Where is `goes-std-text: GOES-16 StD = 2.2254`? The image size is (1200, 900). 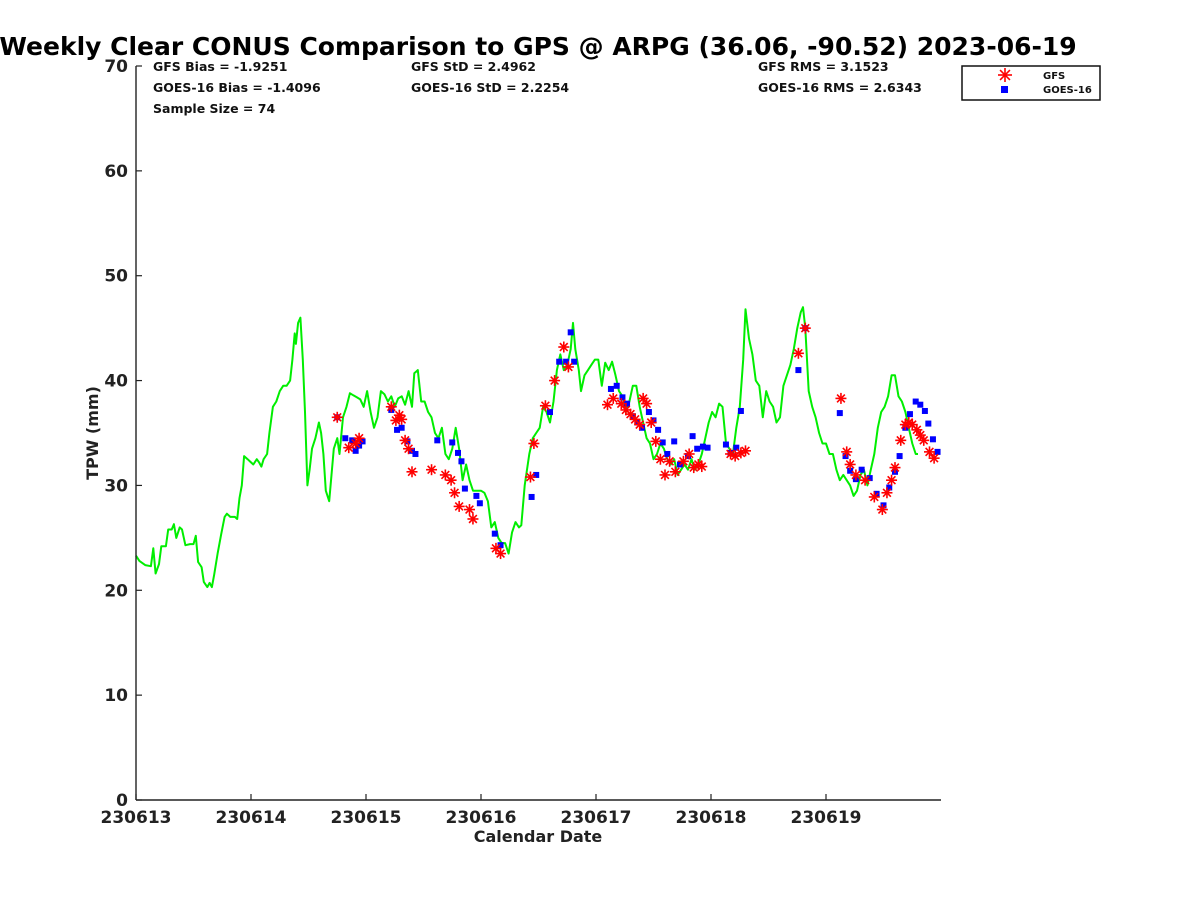
goes-std-text: GOES-16 StD = 2.2254 is located at coordinates (490, 87).